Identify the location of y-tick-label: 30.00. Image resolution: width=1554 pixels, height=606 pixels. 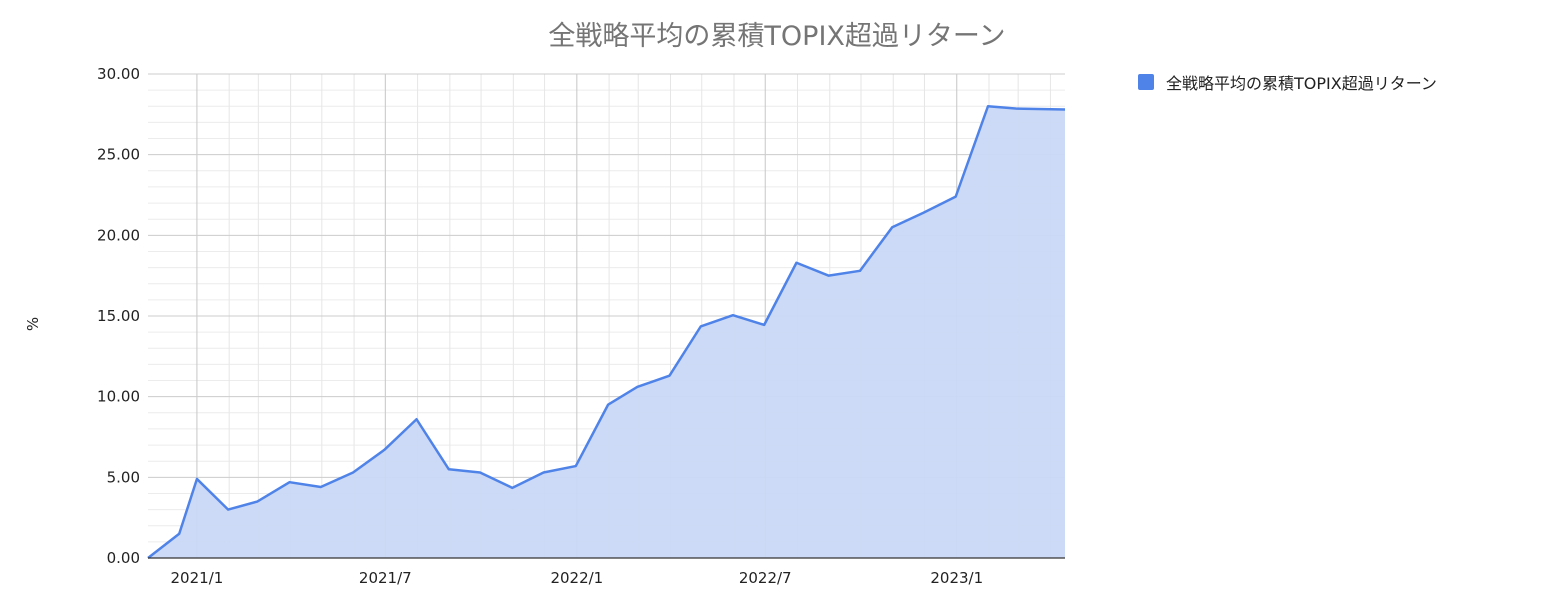
(118, 74).